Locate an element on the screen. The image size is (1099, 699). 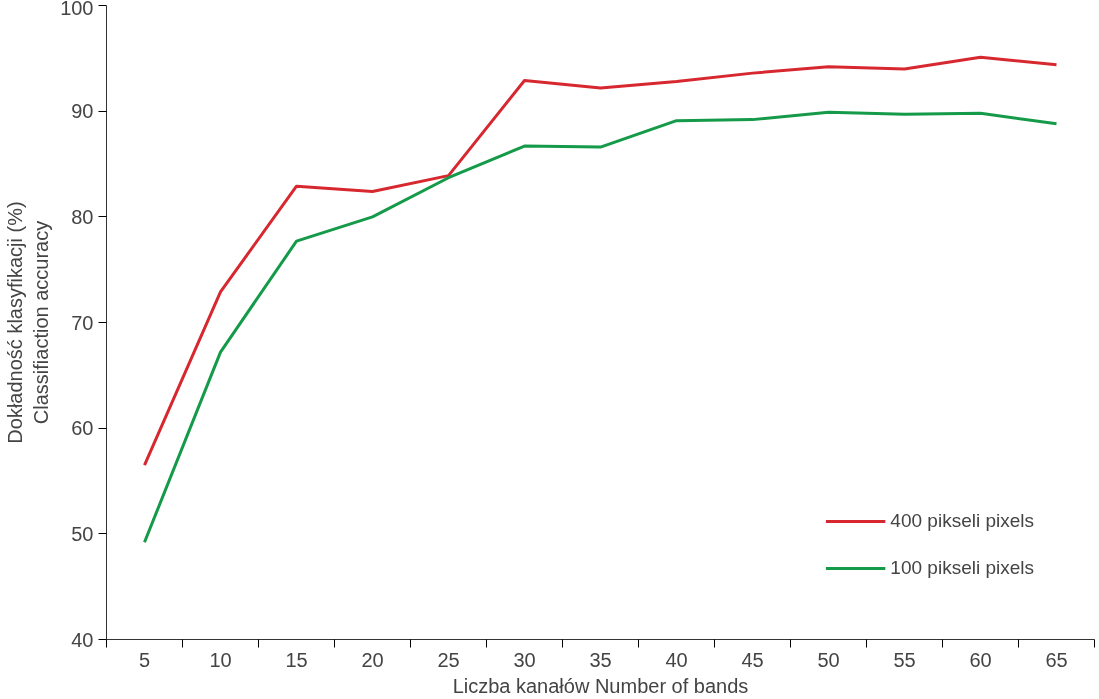
y-tick-label: 50 is located at coordinates (82, 533).